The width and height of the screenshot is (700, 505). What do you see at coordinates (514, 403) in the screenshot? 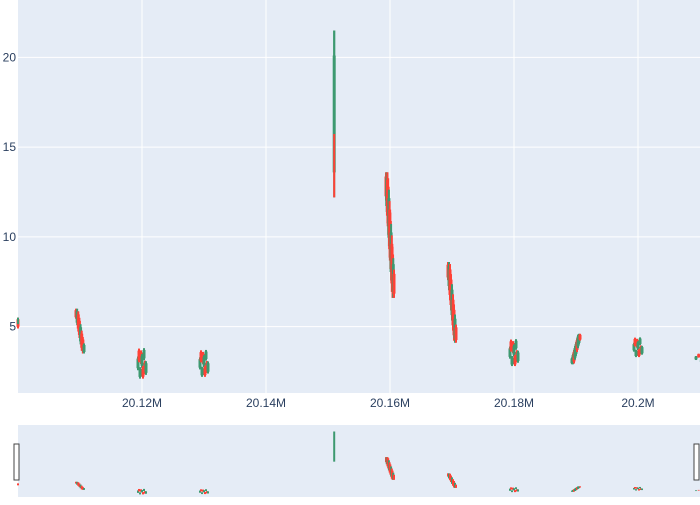
I see `x-tick-label: 20.18M` at bounding box center [514, 403].